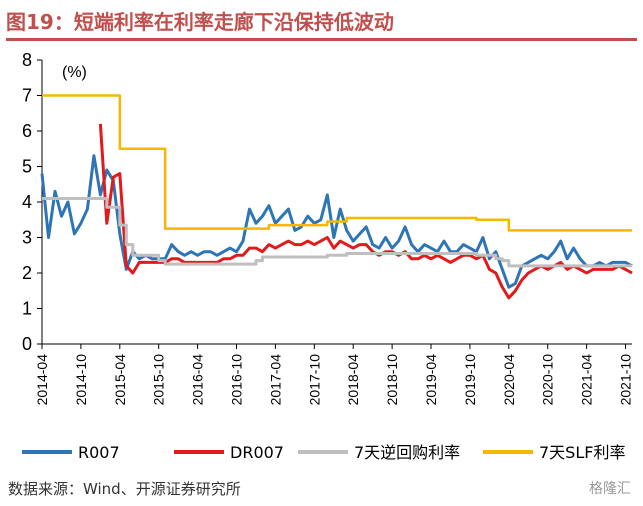 The image size is (643, 506). What do you see at coordinates (71, 452) in the screenshot?
I see `legend-item-r007: R007` at bounding box center [71, 452].